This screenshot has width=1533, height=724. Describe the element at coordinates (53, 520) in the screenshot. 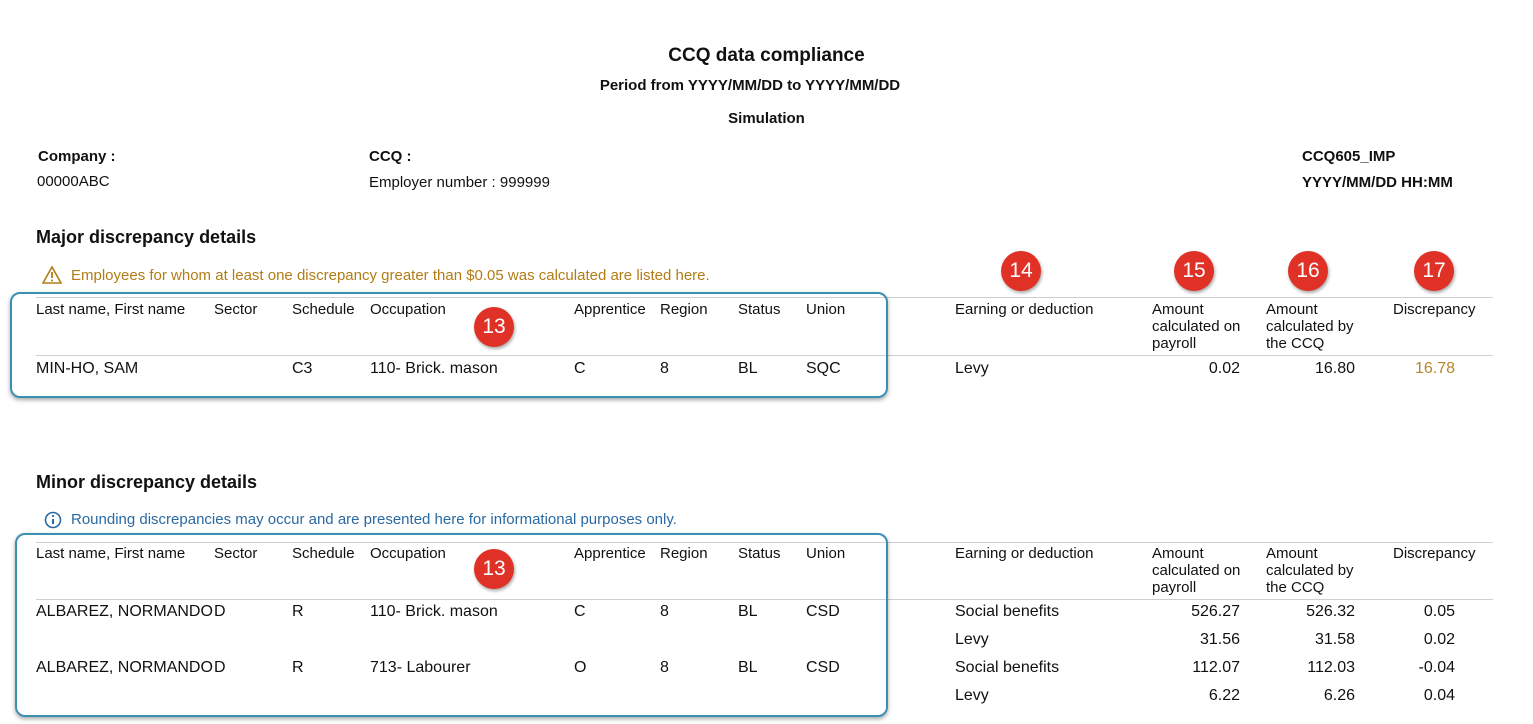

I see `info-icon` at that location.